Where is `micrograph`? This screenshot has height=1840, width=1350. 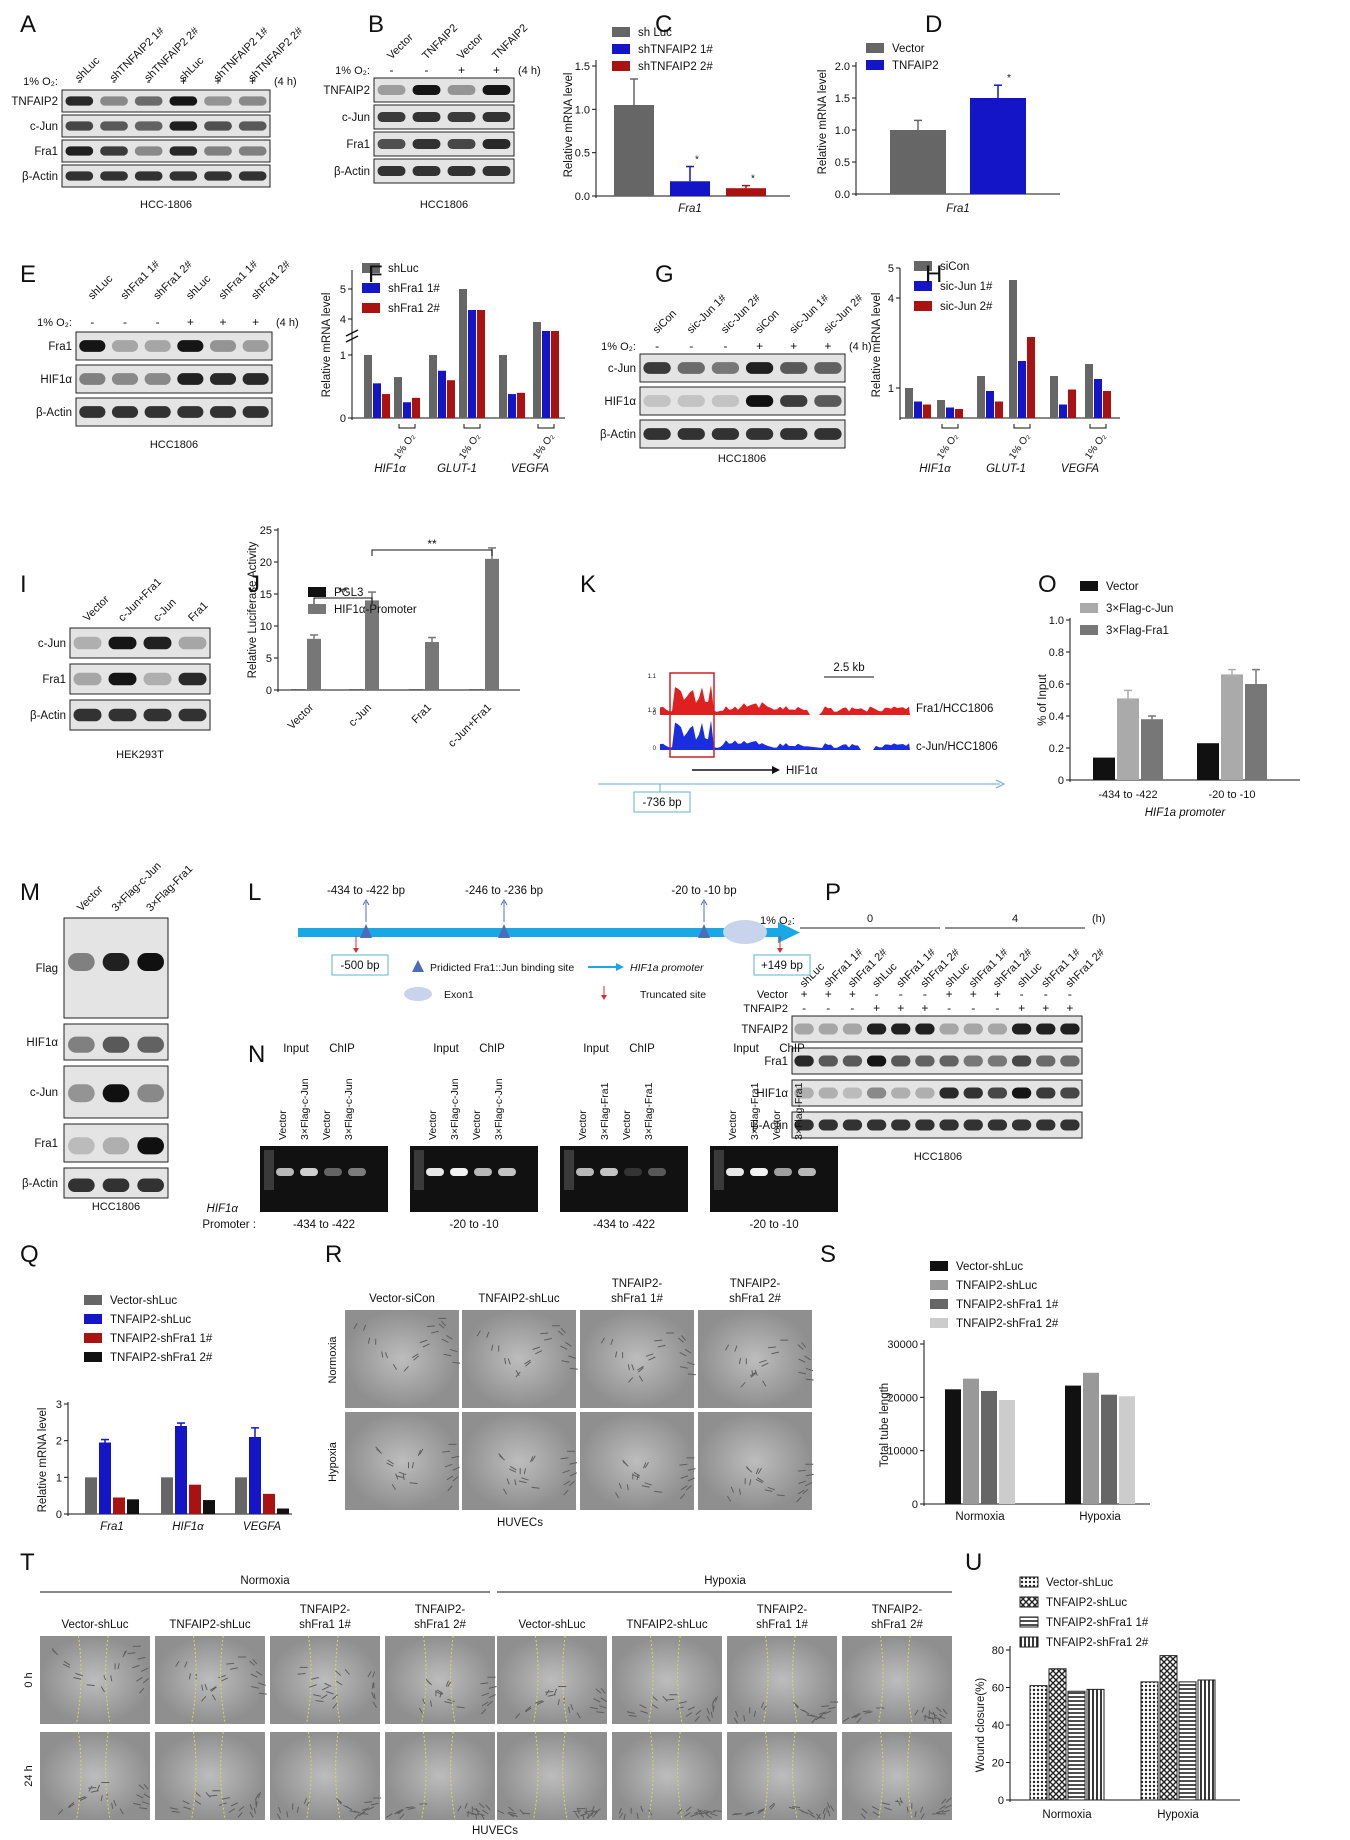
micrograph is located at coordinates (637, 1461).